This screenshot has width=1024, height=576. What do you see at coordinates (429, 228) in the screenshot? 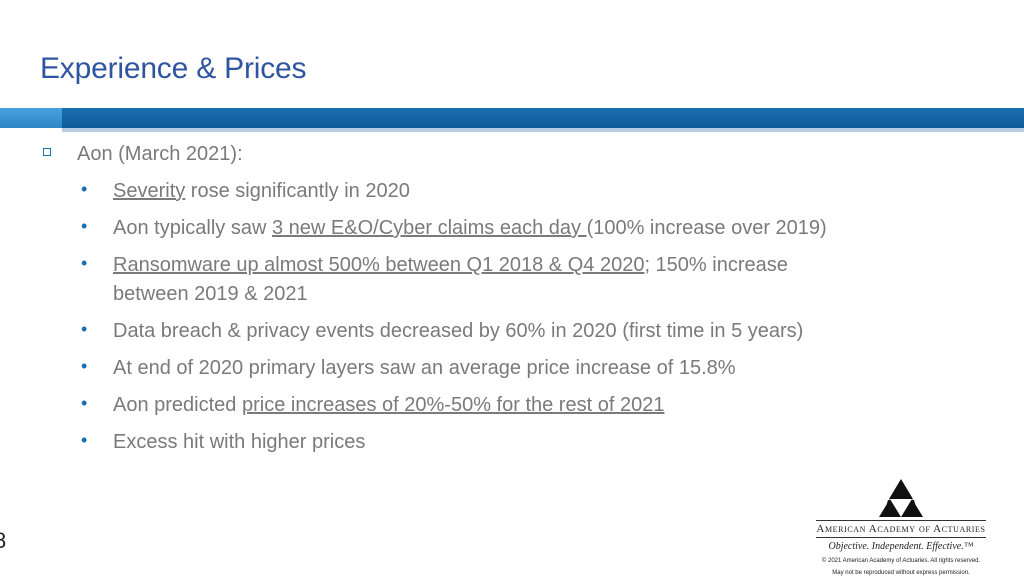
I see `sub-bullet-2-link: 3 new E&O/Cyber claims each day` at bounding box center [429, 228].